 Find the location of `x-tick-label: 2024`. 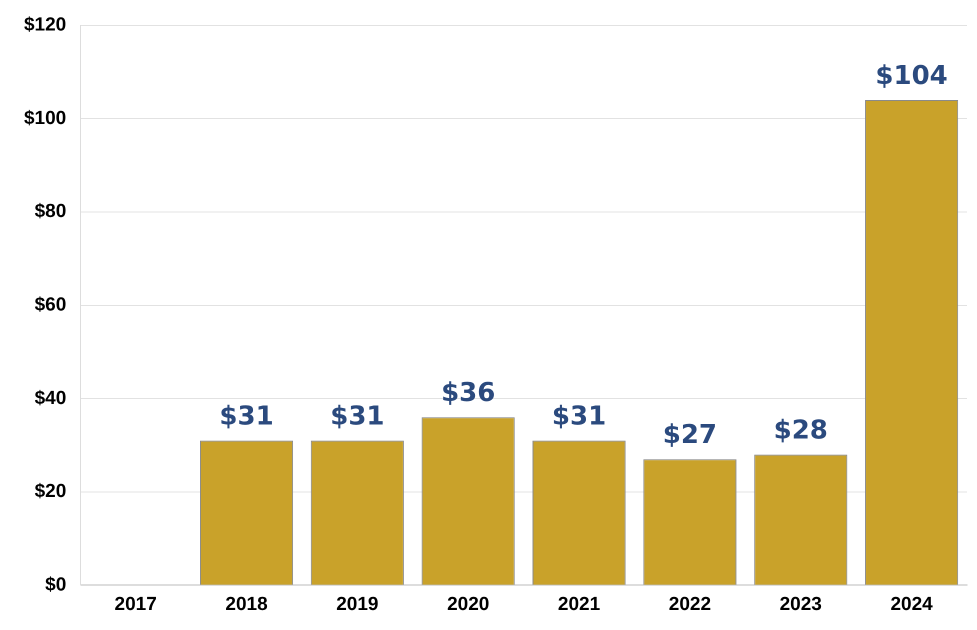

x-tick-label: 2024 is located at coordinates (912, 604).